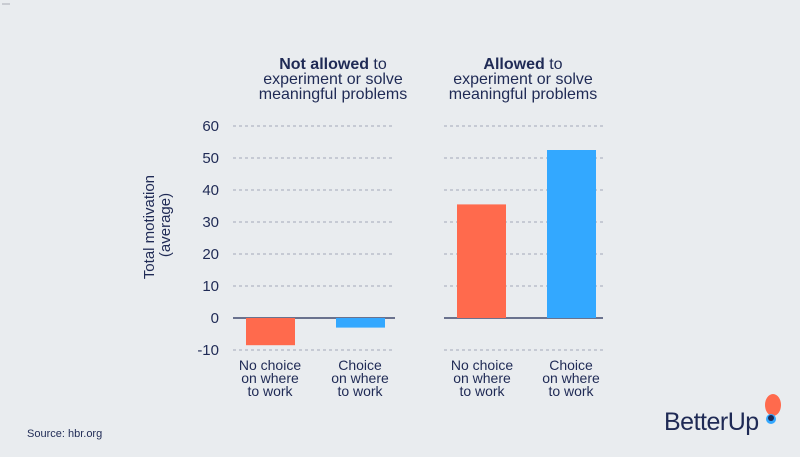 Image resolution: width=800 pixels, height=457 pixels. Describe the element at coordinates (270, 332) in the screenshot. I see `left-bar-no-choice` at that location.